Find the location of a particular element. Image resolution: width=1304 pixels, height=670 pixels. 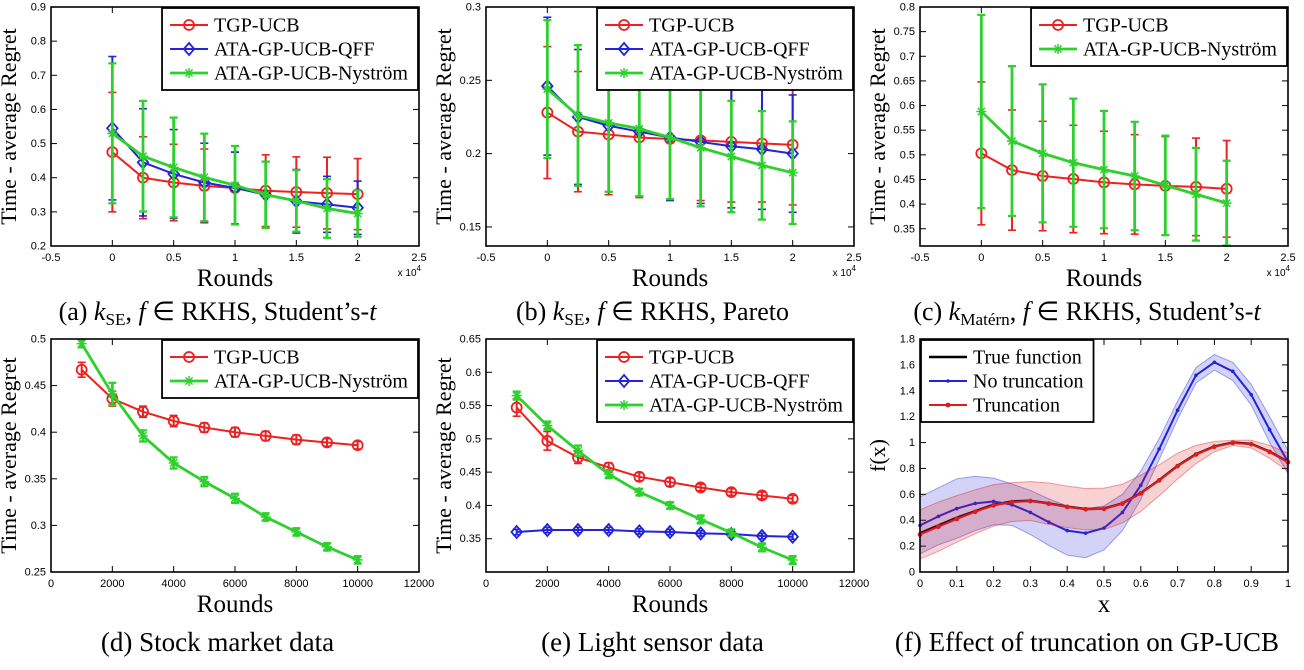

series-tgp-ucb is located at coordinates (219, 406).